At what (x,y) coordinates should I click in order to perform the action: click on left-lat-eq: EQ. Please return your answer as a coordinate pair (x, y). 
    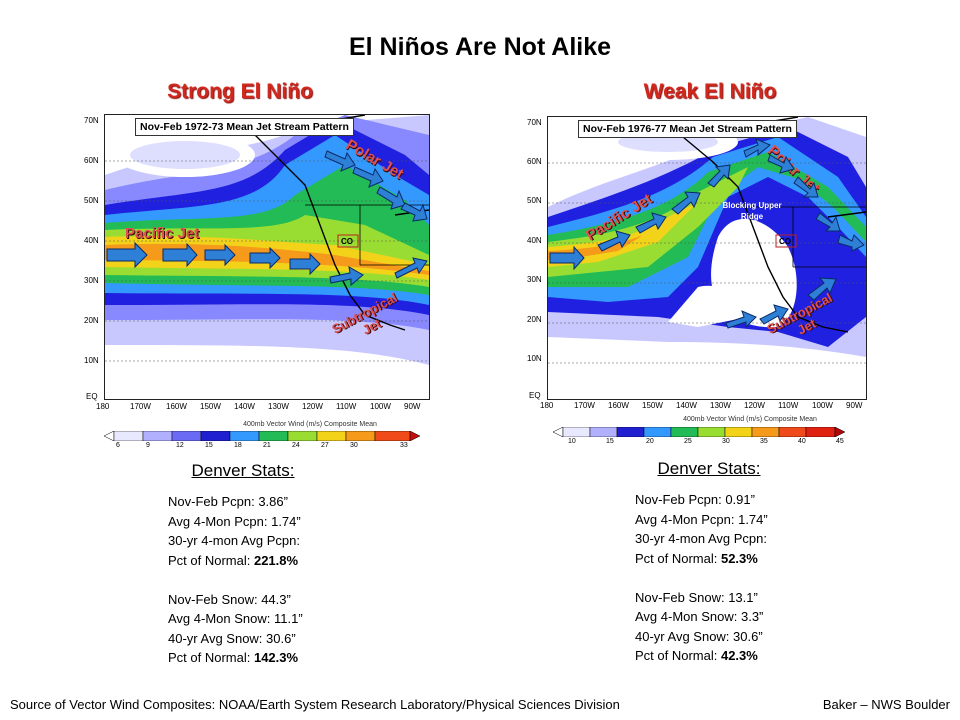
    Looking at the image, I should click on (92, 396).